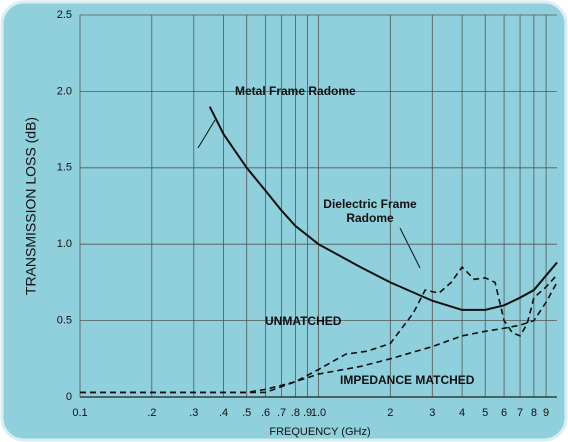  I want to click on x-tick-label: .3, so click(193, 413).